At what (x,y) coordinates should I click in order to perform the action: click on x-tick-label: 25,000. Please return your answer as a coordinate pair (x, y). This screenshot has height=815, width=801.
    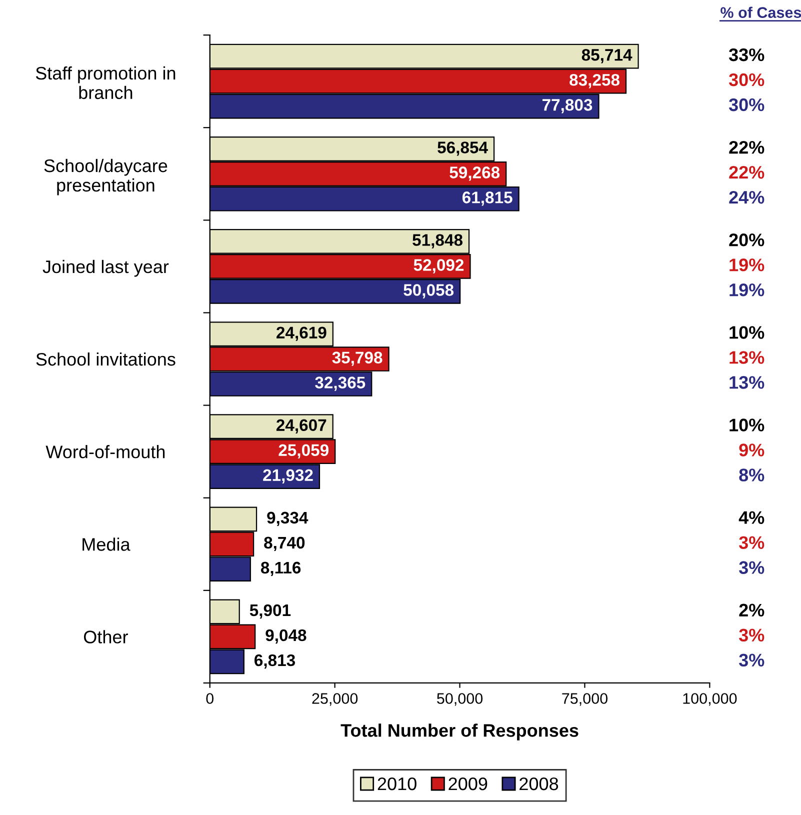
    Looking at the image, I should click on (335, 699).